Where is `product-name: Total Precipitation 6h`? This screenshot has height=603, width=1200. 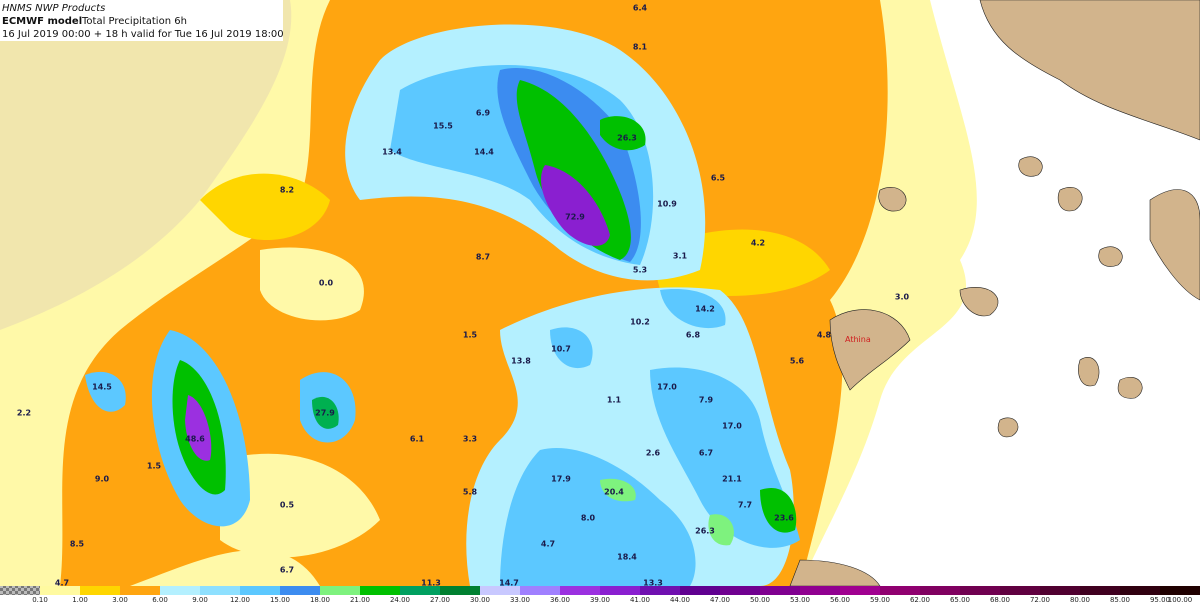 product-name: Total Precipitation 6h is located at coordinates (134, 21).